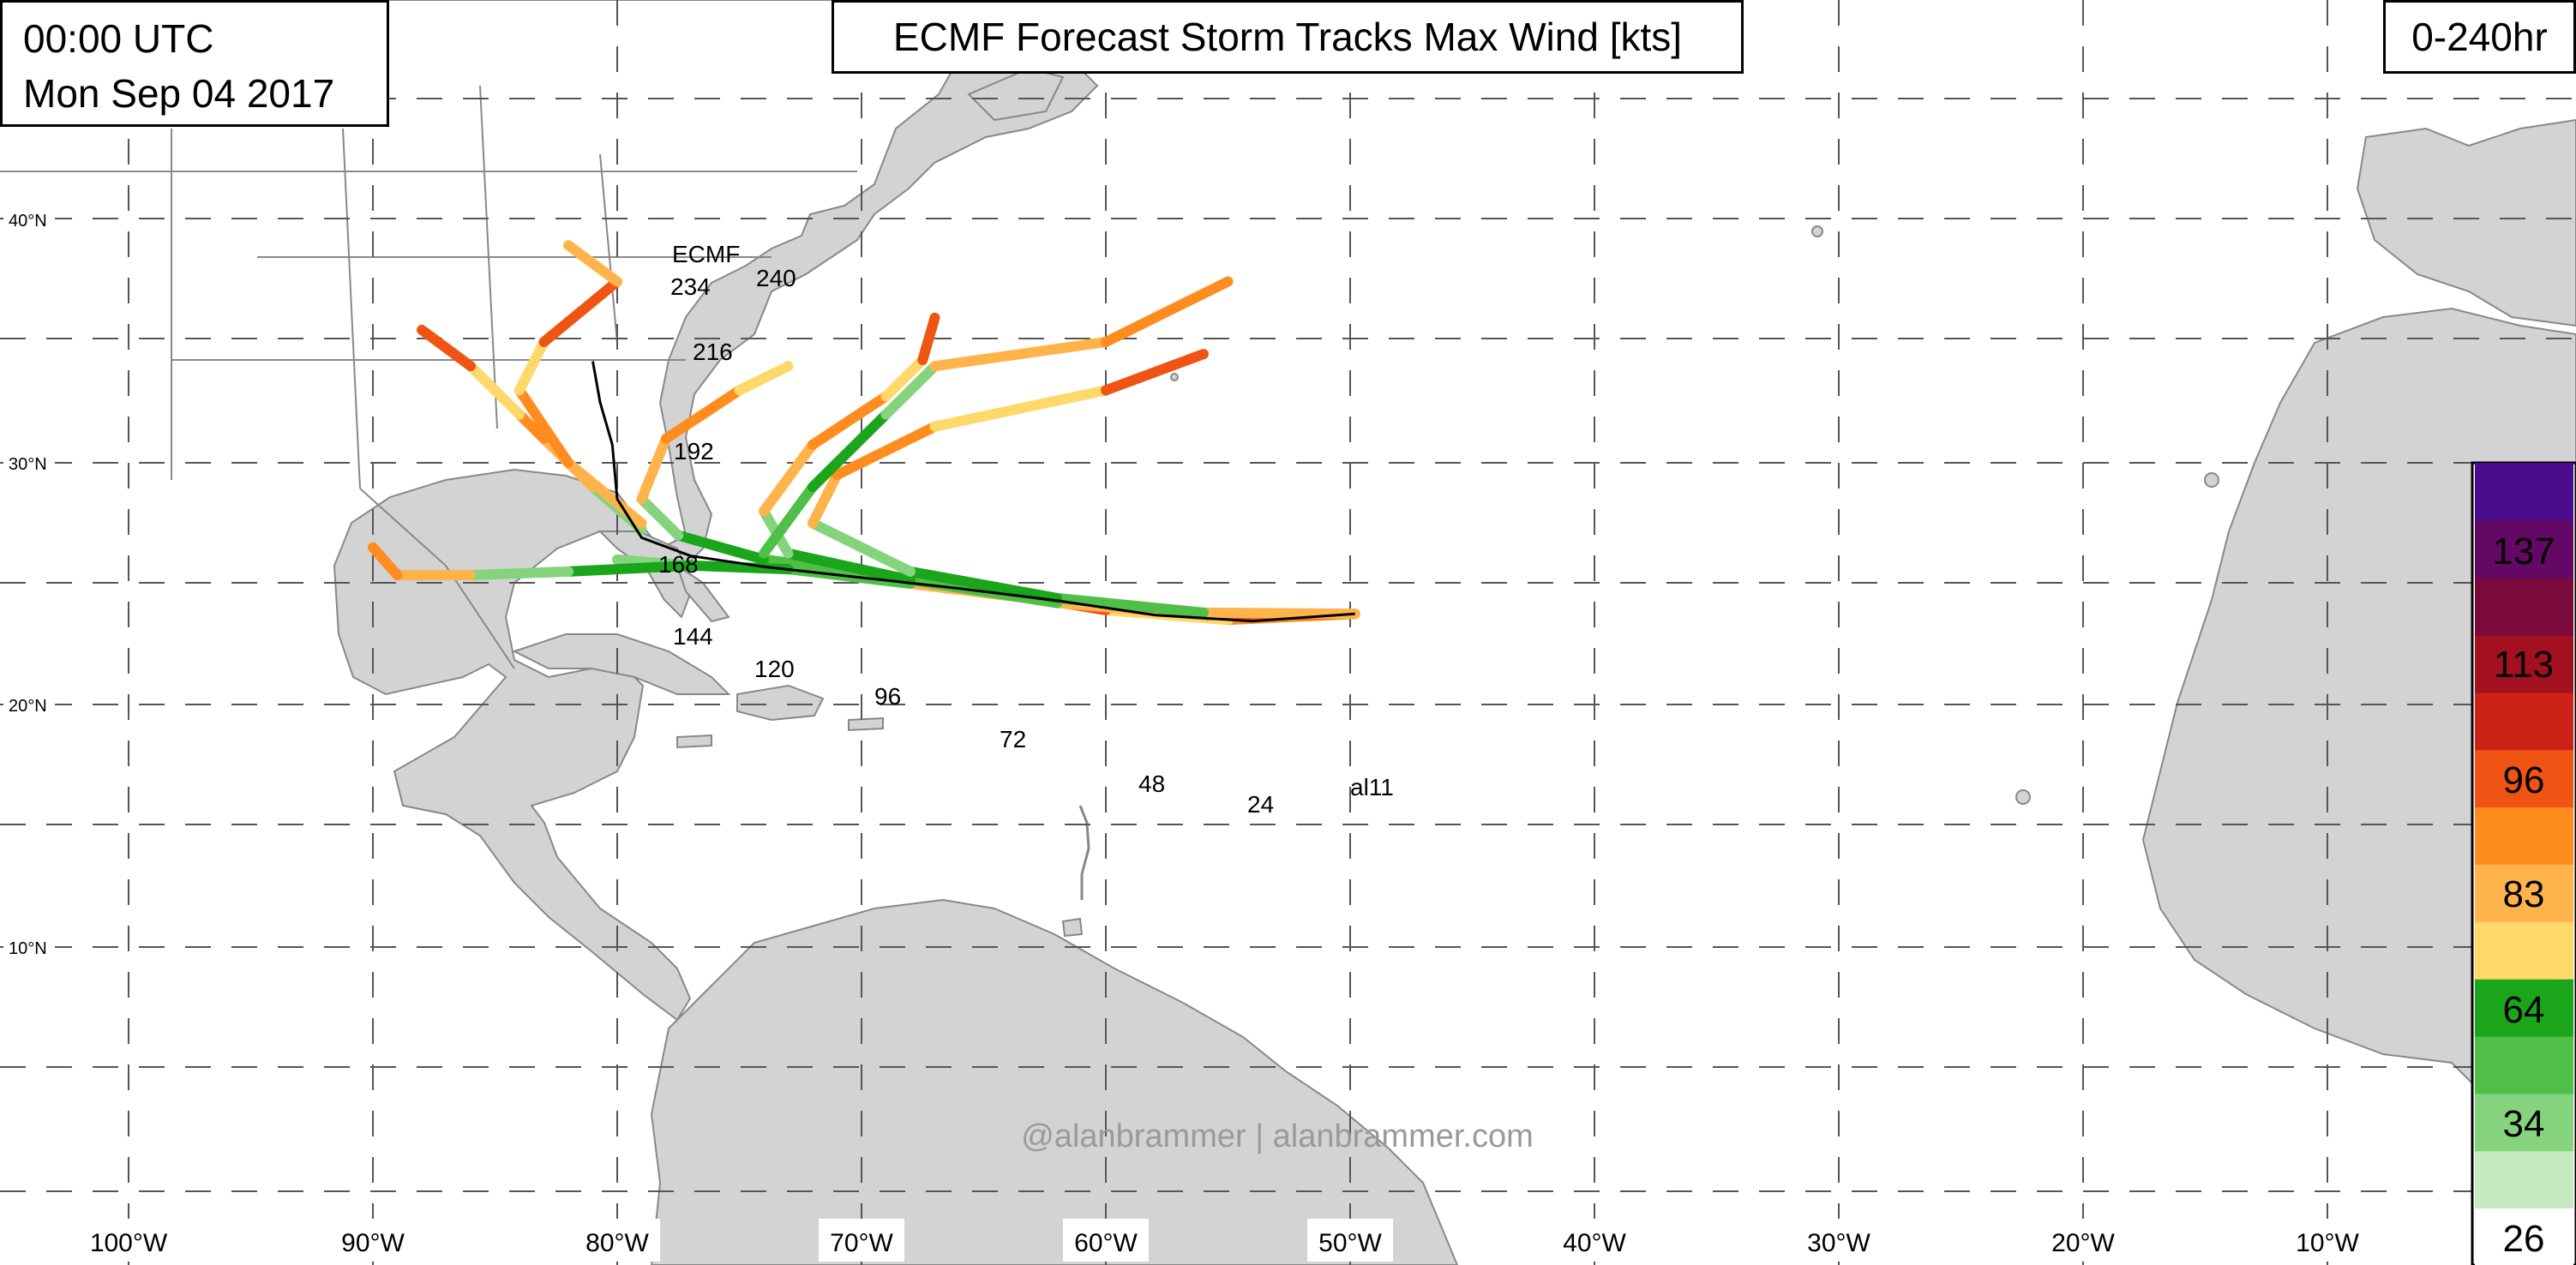  What do you see at coordinates (2479, 37) in the screenshot?
I see `forecast-range: 0-240hr` at bounding box center [2479, 37].